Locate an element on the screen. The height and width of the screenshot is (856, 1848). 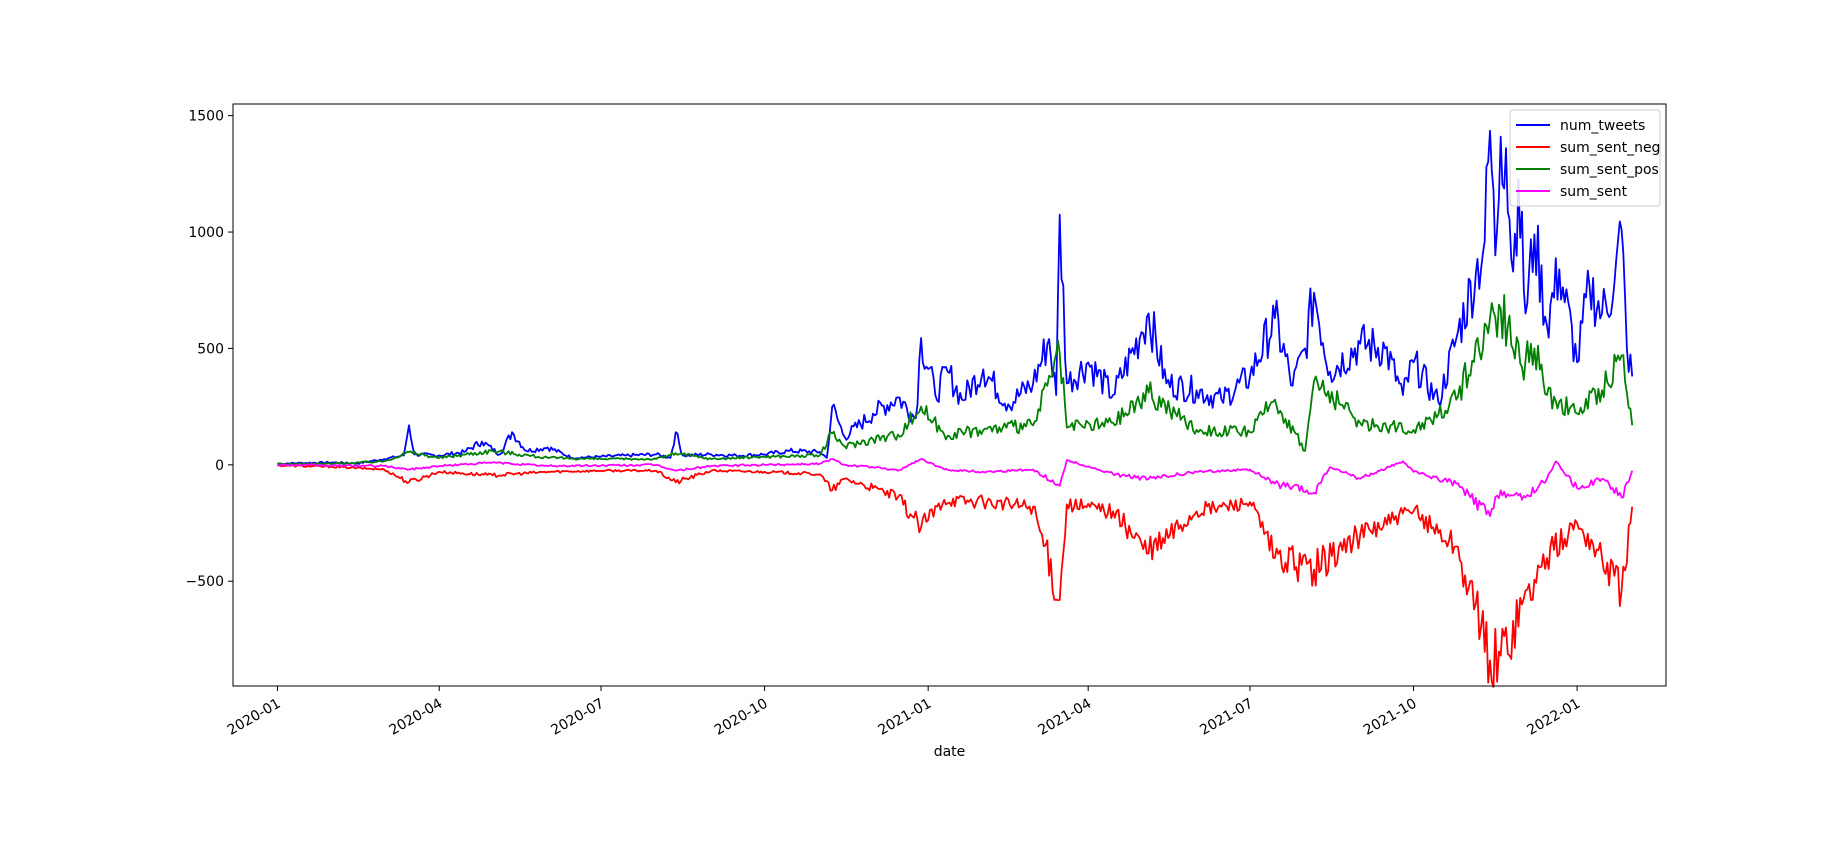
series-line-sum-sent is located at coordinates (955, 487).